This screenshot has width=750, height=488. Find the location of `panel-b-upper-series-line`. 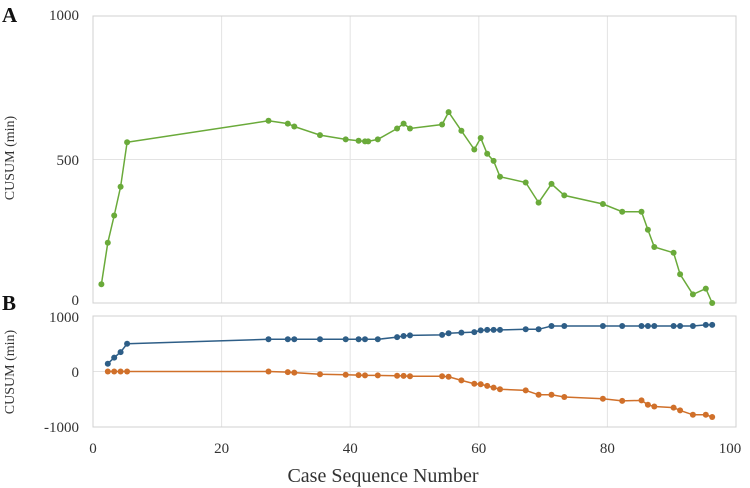

panel-b-upper-series-line is located at coordinates (410, 344).